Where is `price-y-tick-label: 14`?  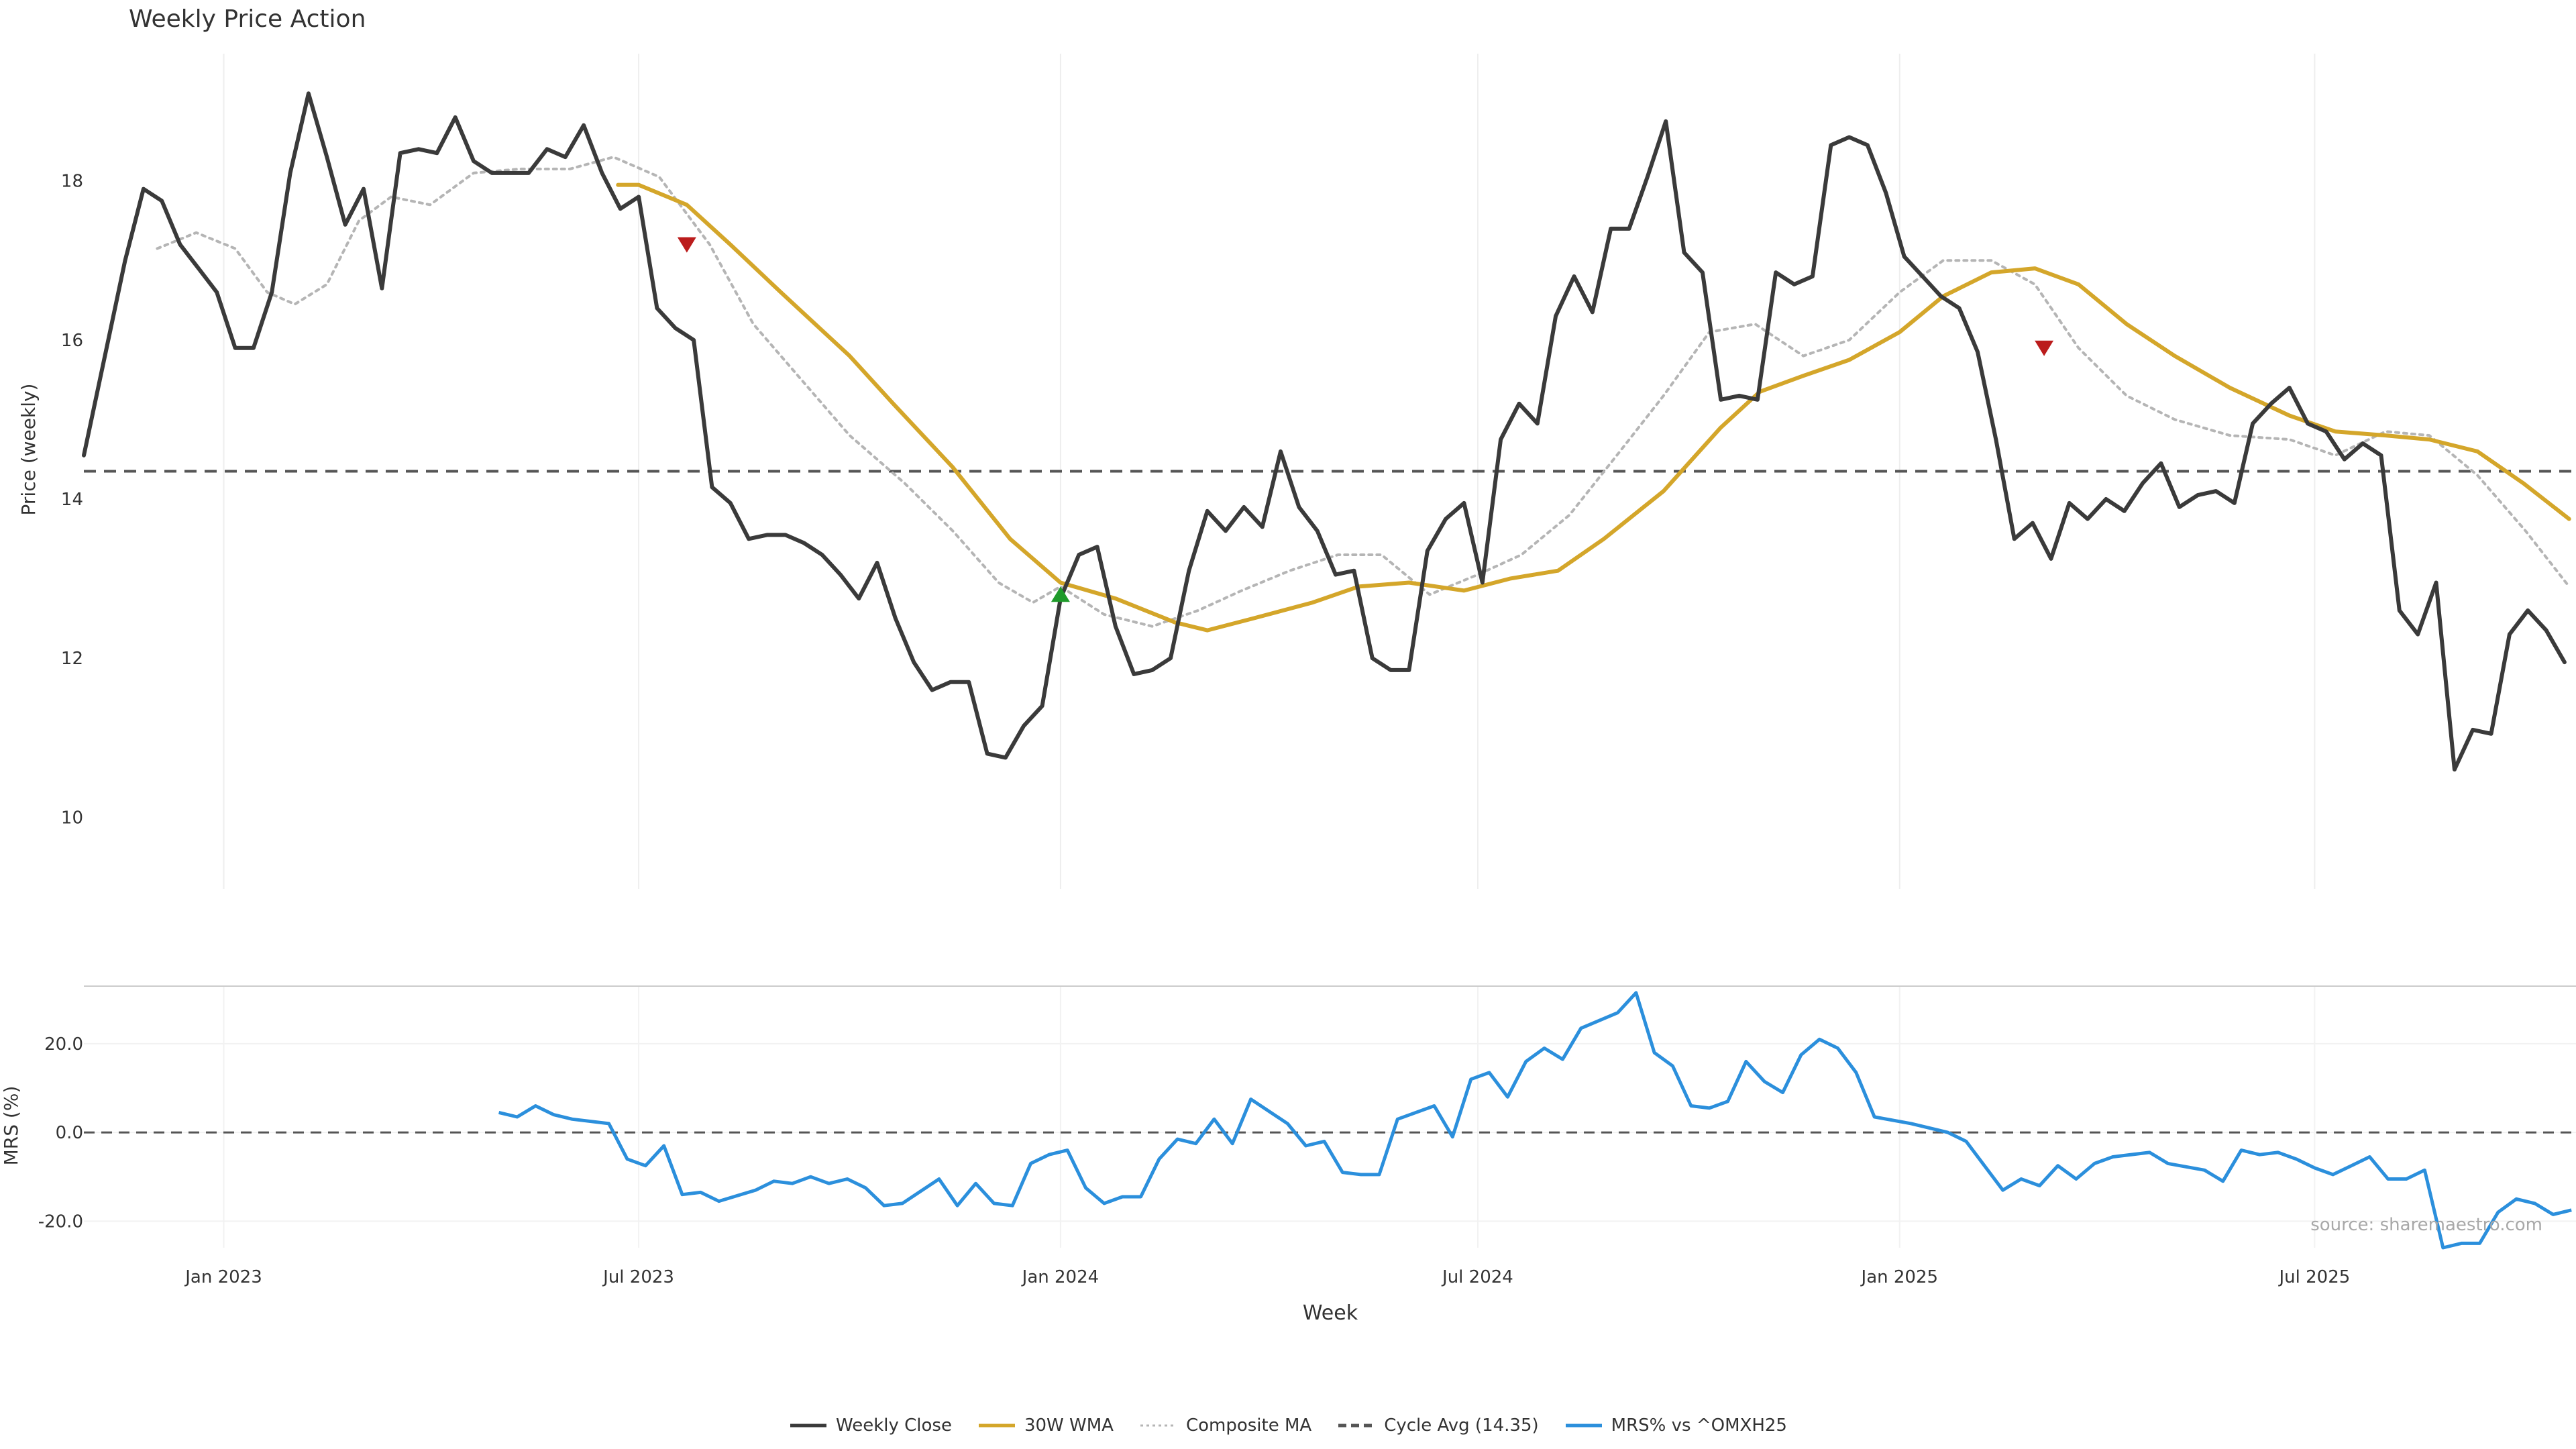
price-y-tick-label: 14 is located at coordinates (72, 500).